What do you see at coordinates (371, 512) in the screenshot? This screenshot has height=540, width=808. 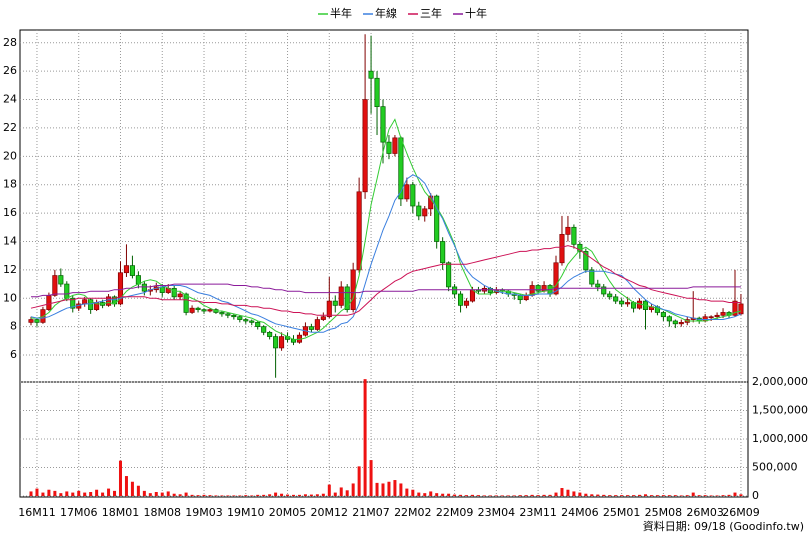 I see `x-tick-label: 21M07` at bounding box center [371, 512].